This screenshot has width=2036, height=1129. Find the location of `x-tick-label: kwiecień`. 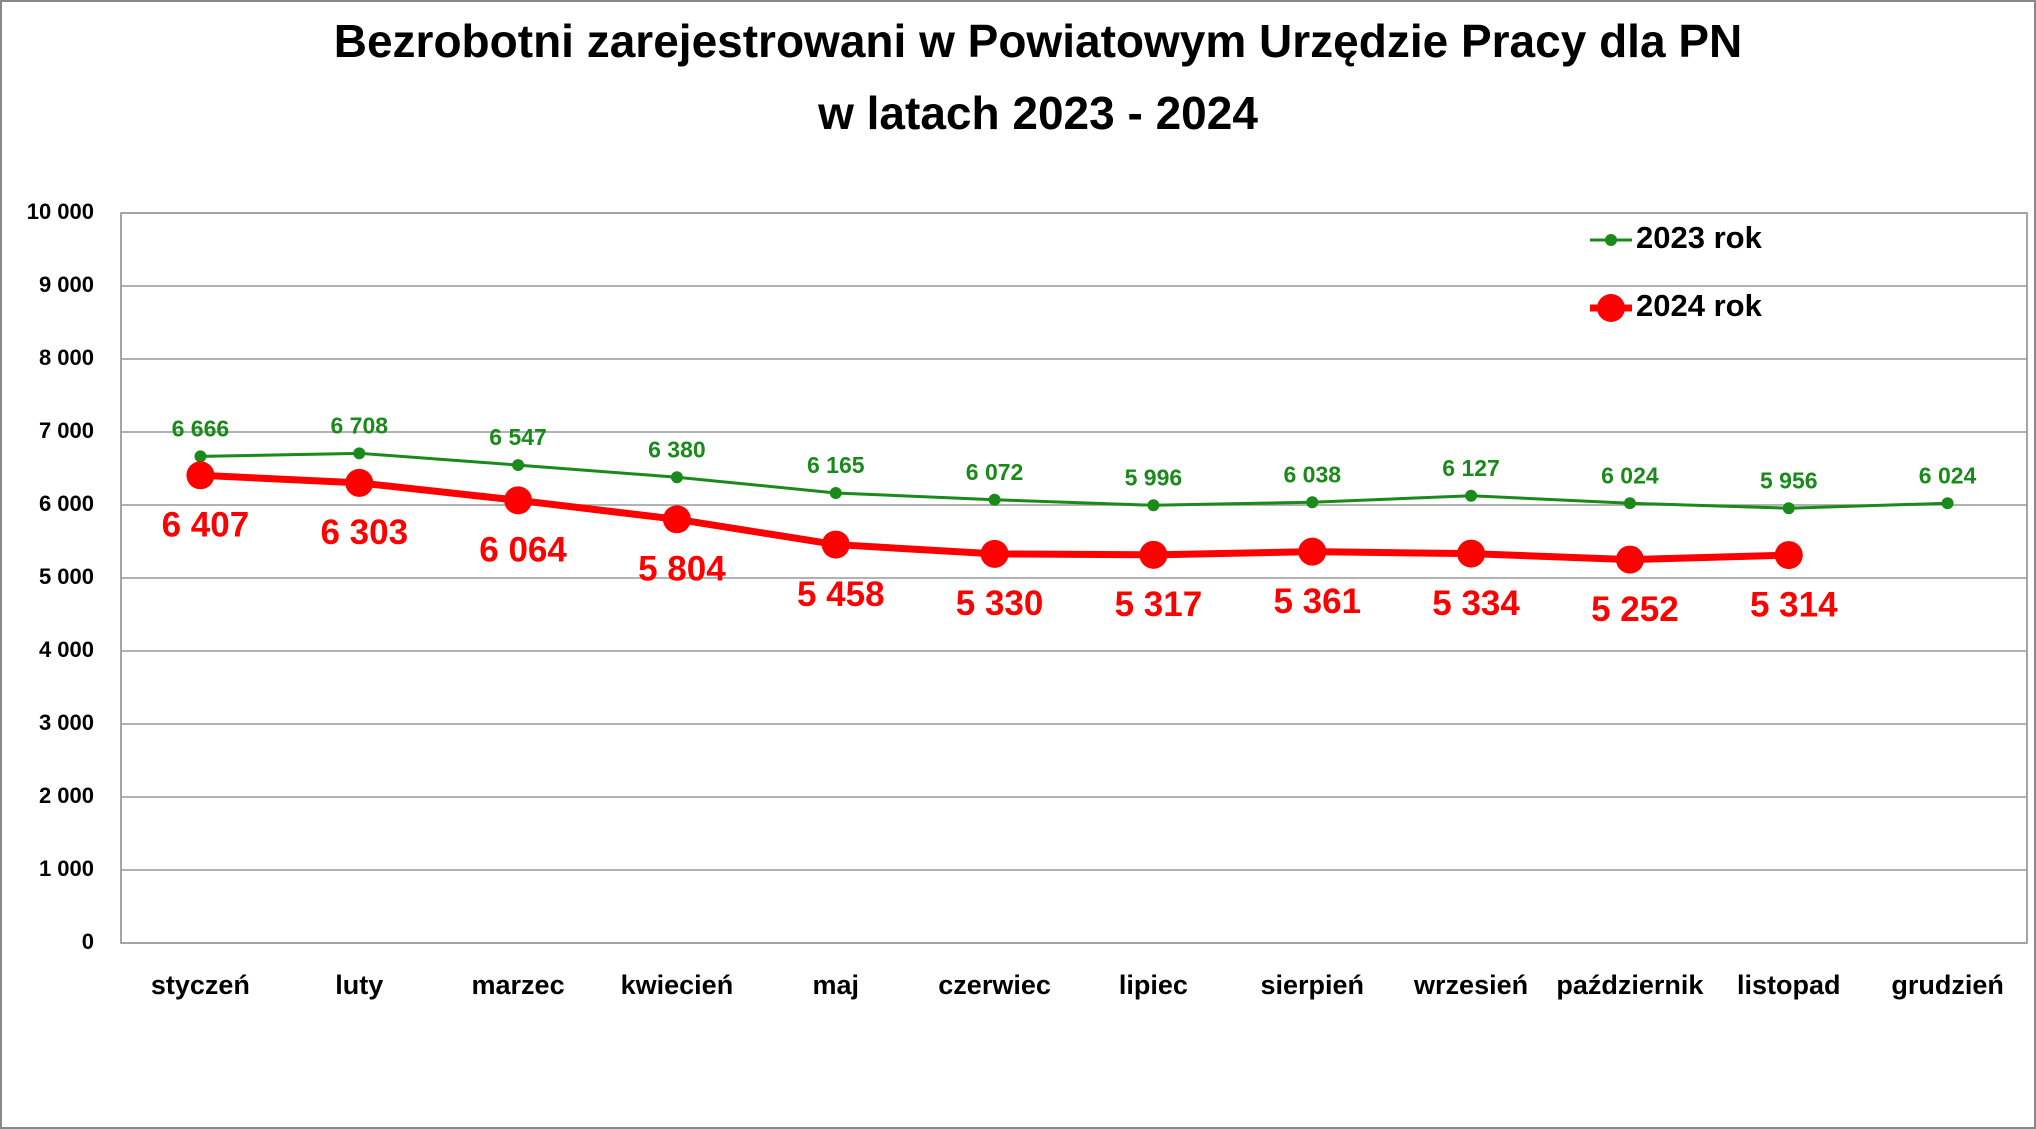

x-tick-label: kwiecień is located at coordinates (677, 985).